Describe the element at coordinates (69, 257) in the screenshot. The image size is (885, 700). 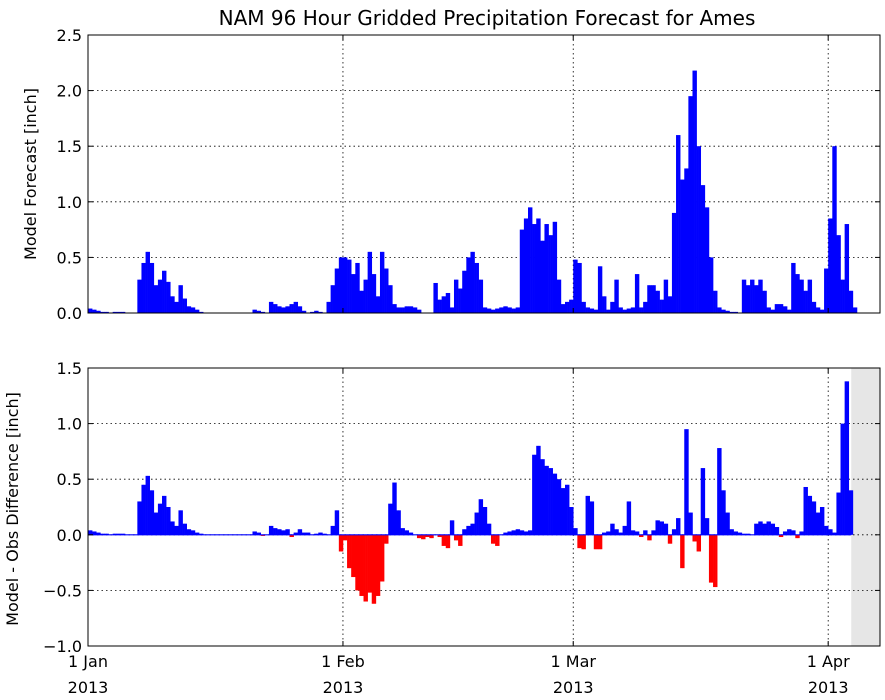
I see `forecast-y-tick-label: 0.5` at that location.